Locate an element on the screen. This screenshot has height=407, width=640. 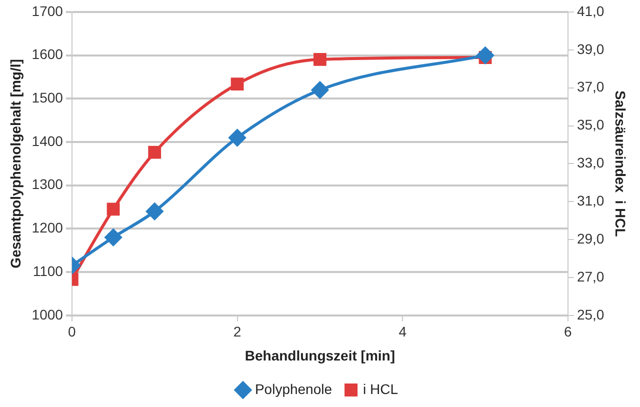
y2-tick-label: 29,0 is located at coordinates (590, 238).